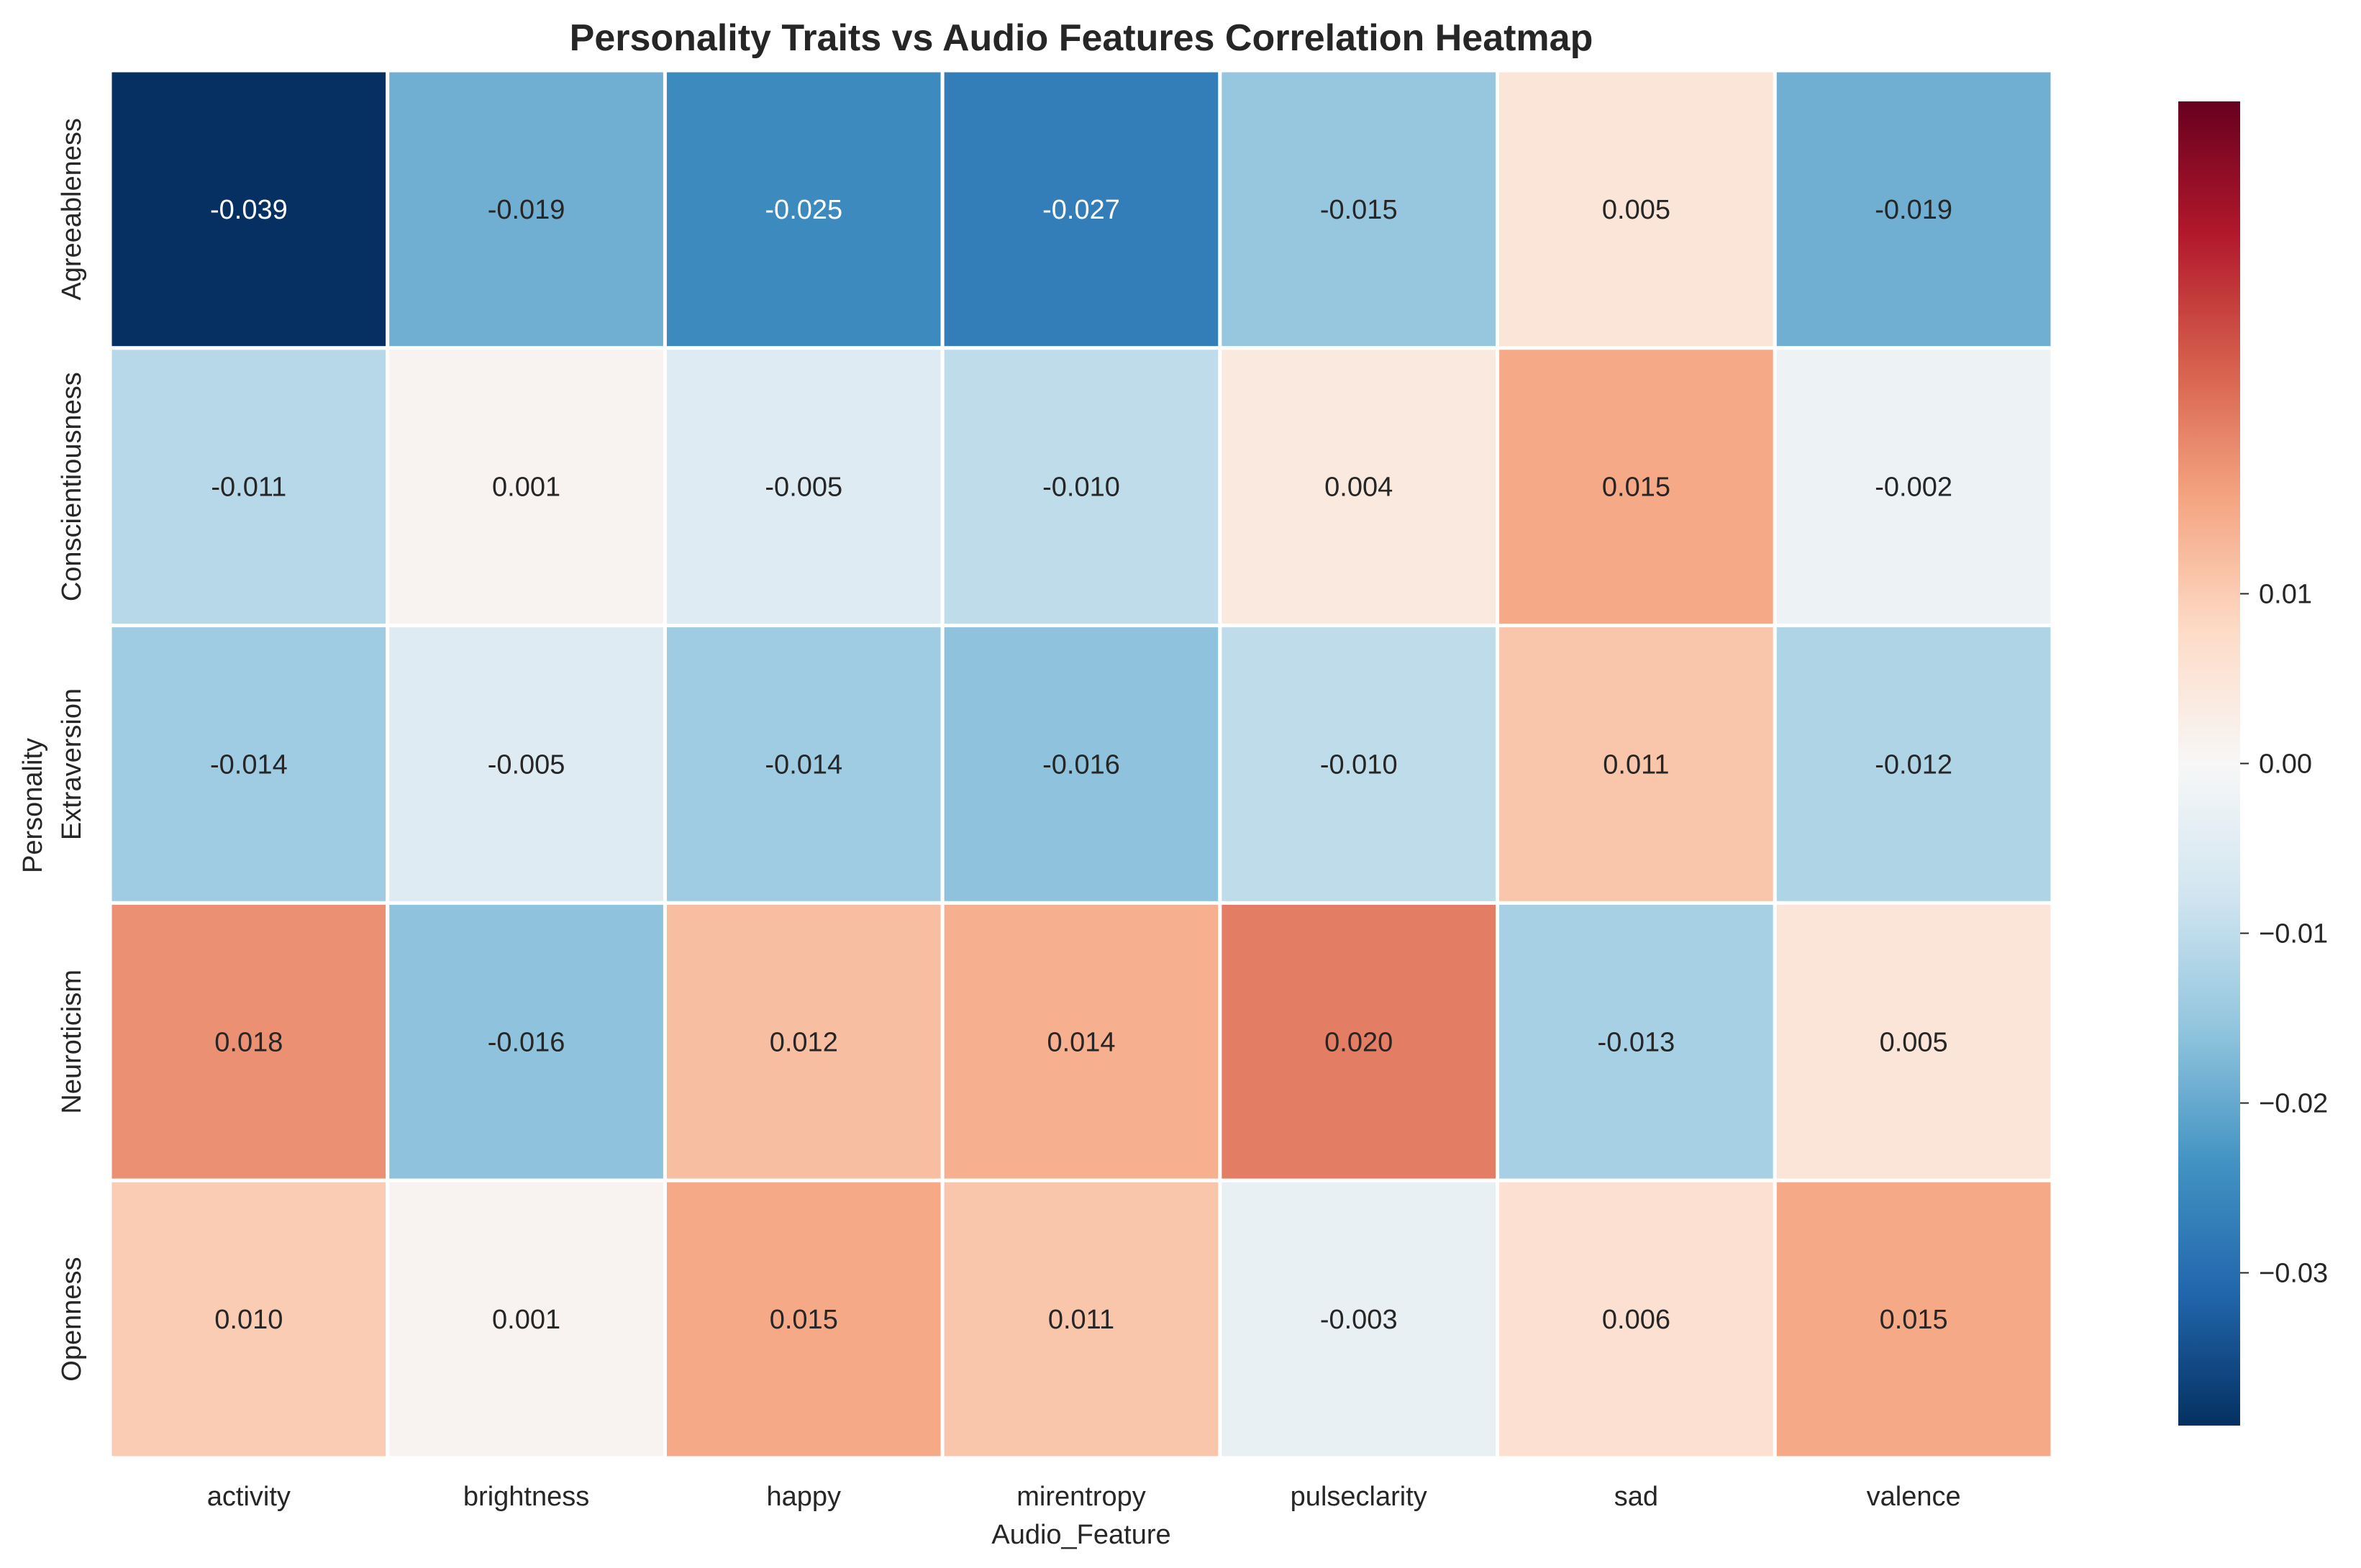 This screenshot has width=2361, height=1568. I want to click on cell-value-label: -0.012, so click(1914, 765).